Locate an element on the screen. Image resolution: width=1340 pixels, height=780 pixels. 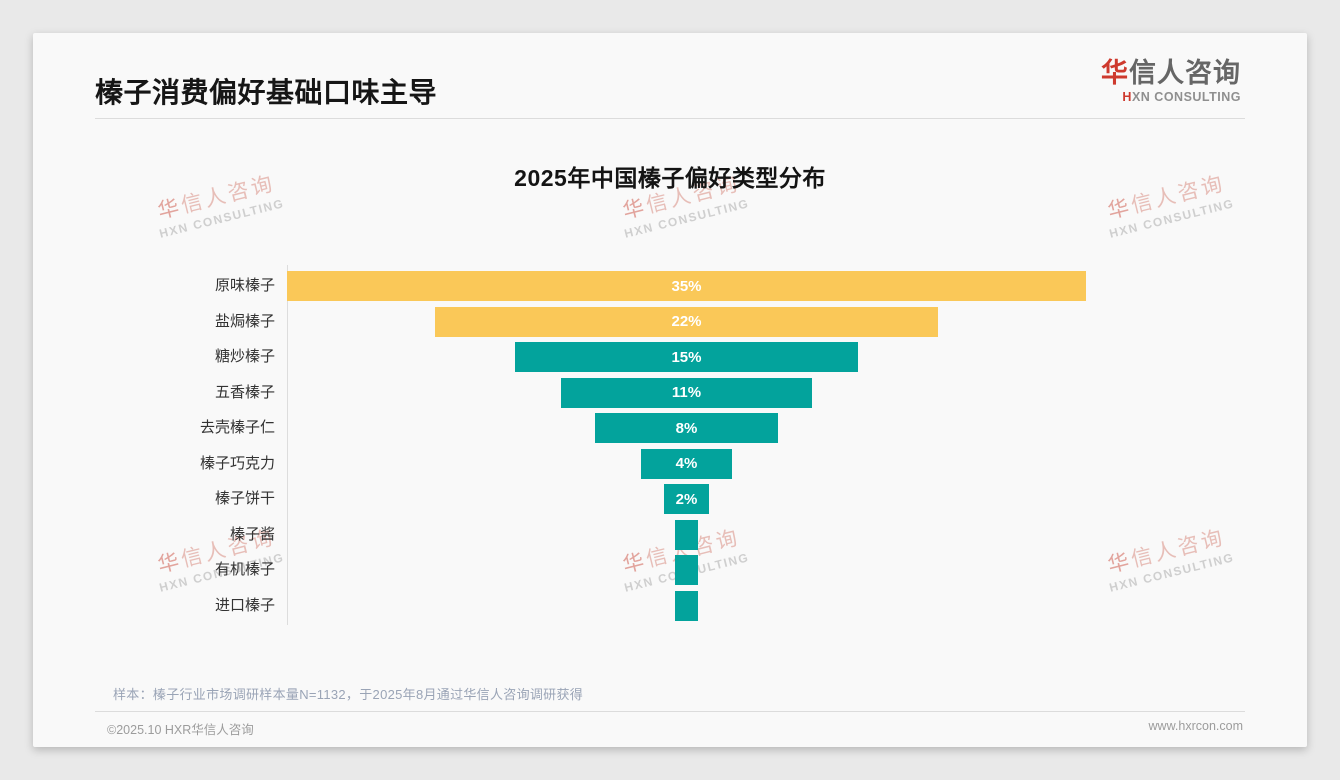
bar-area: 22% is located at coordinates (686, 321).